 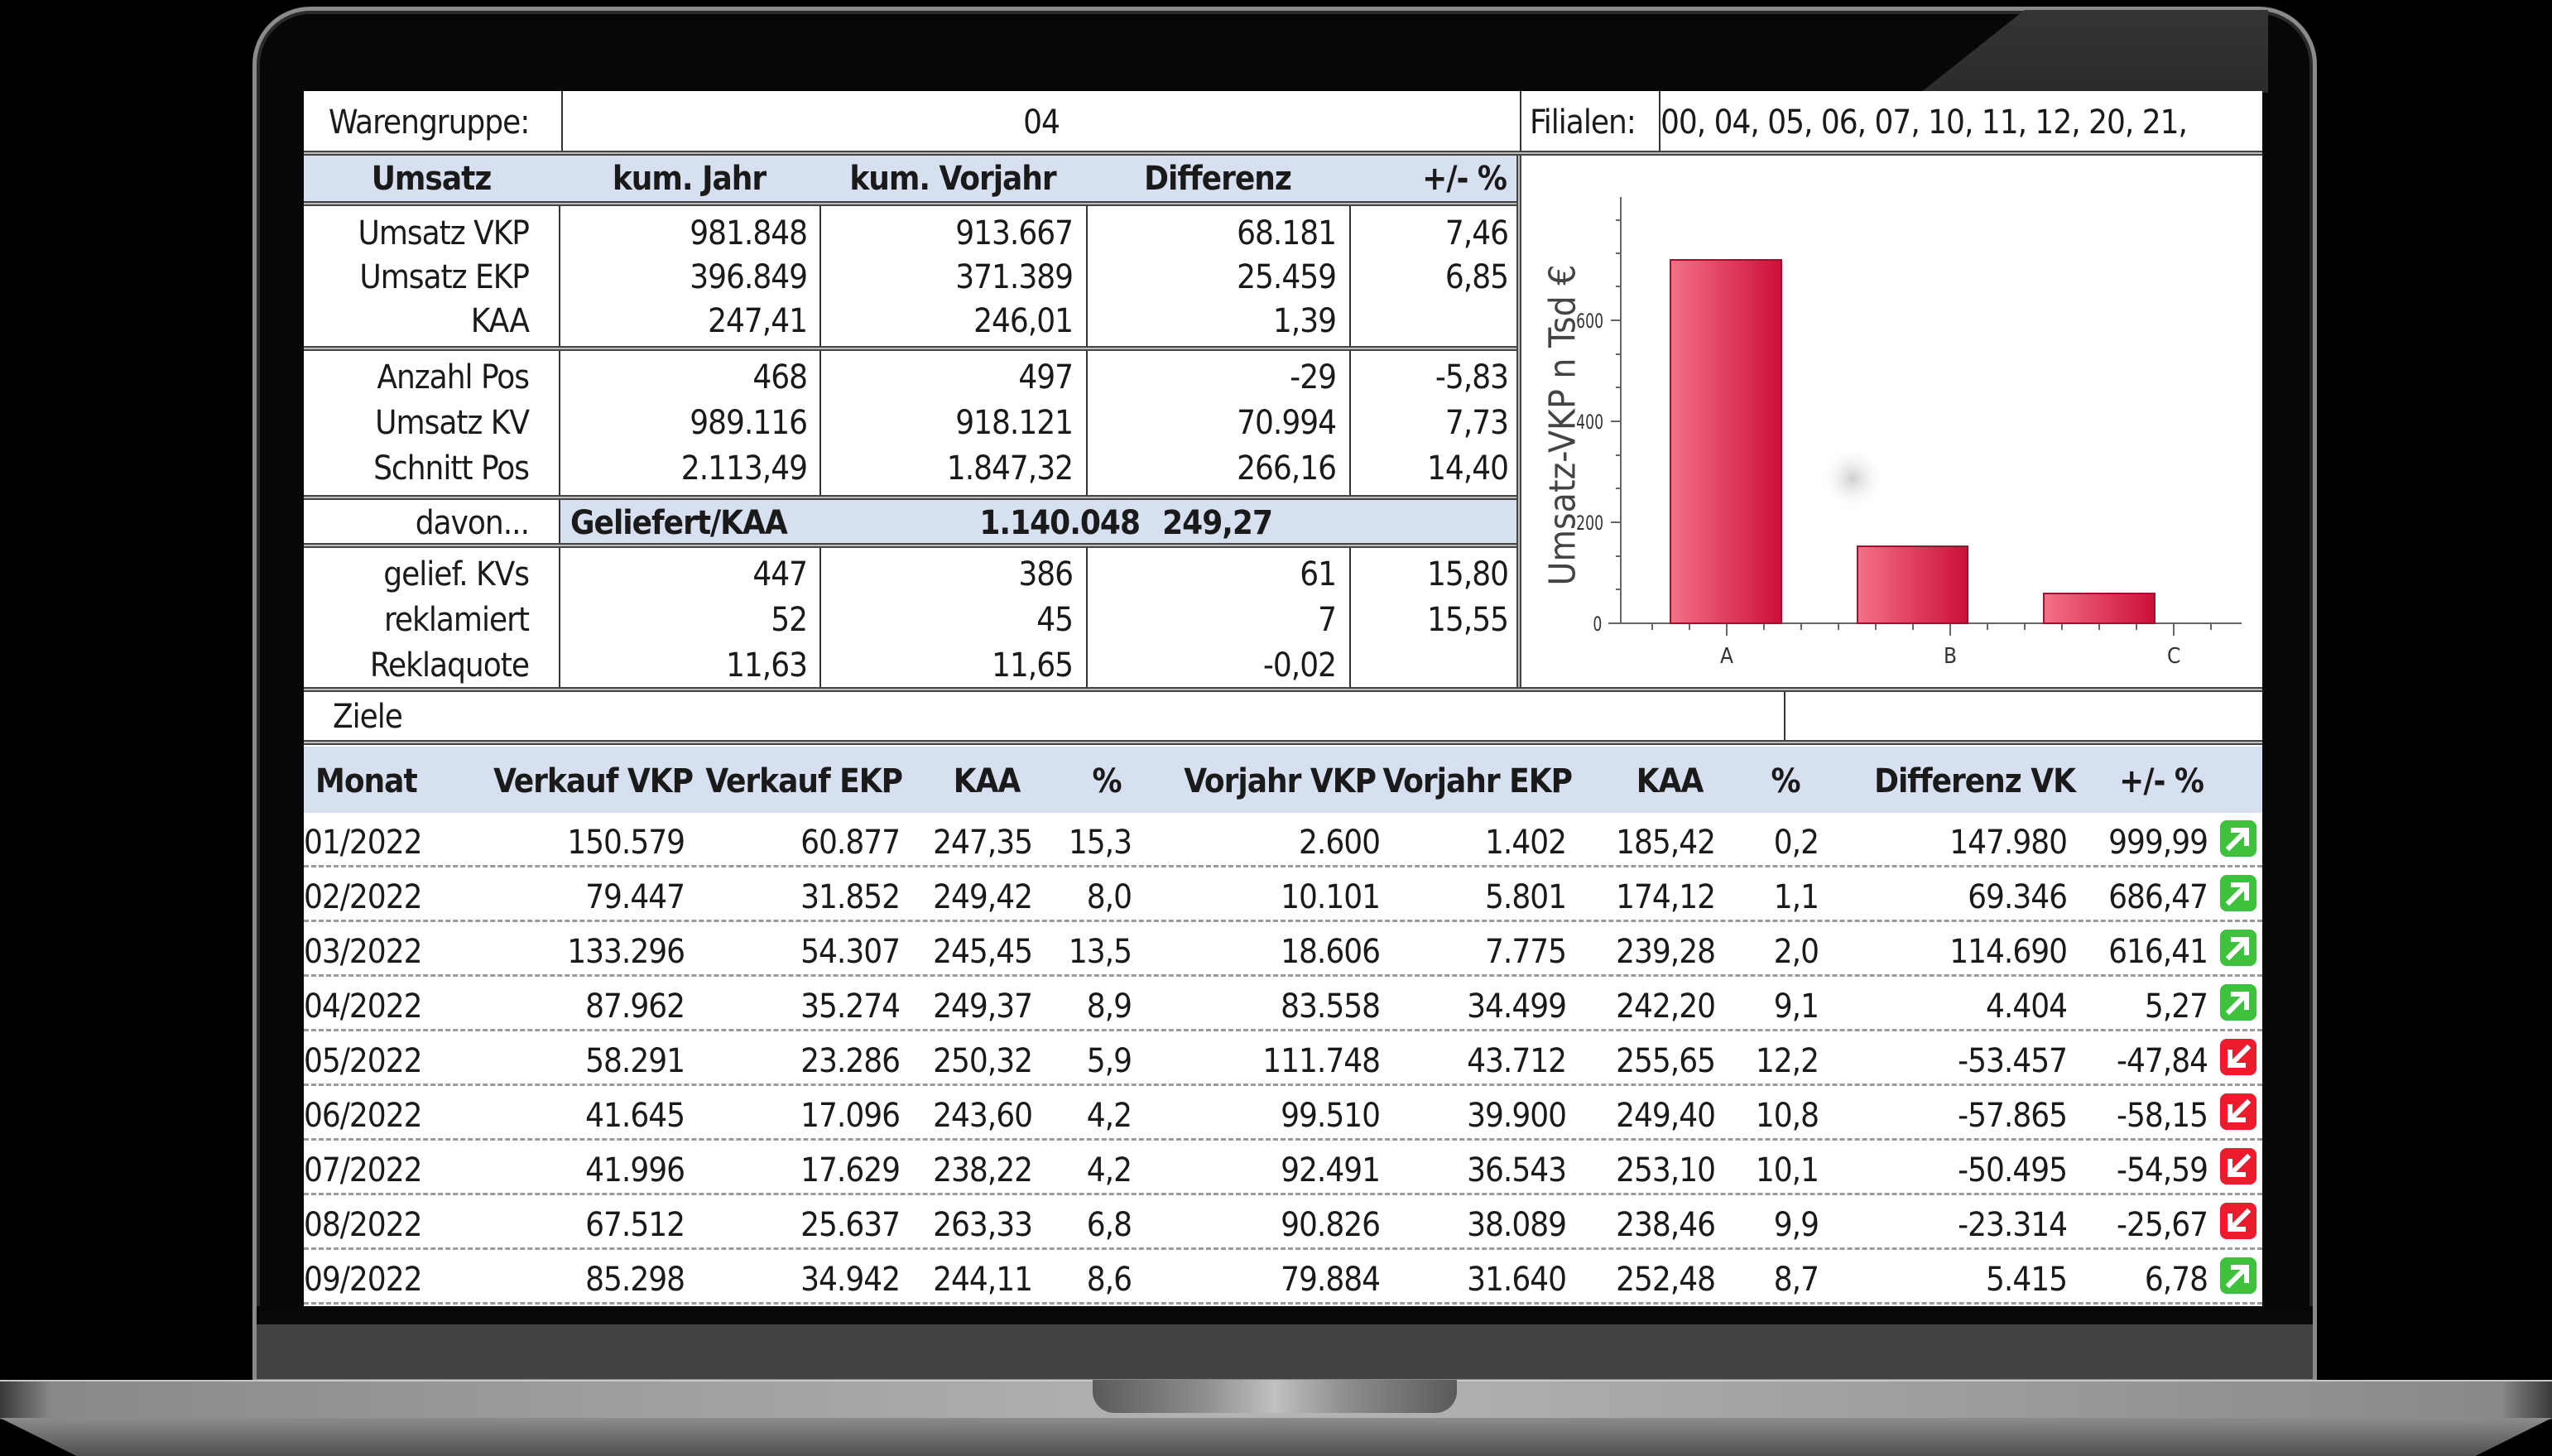 What do you see at coordinates (850, 897) in the screenshot?
I see `cell-verkauf-ekp: 31.852` at bounding box center [850, 897].